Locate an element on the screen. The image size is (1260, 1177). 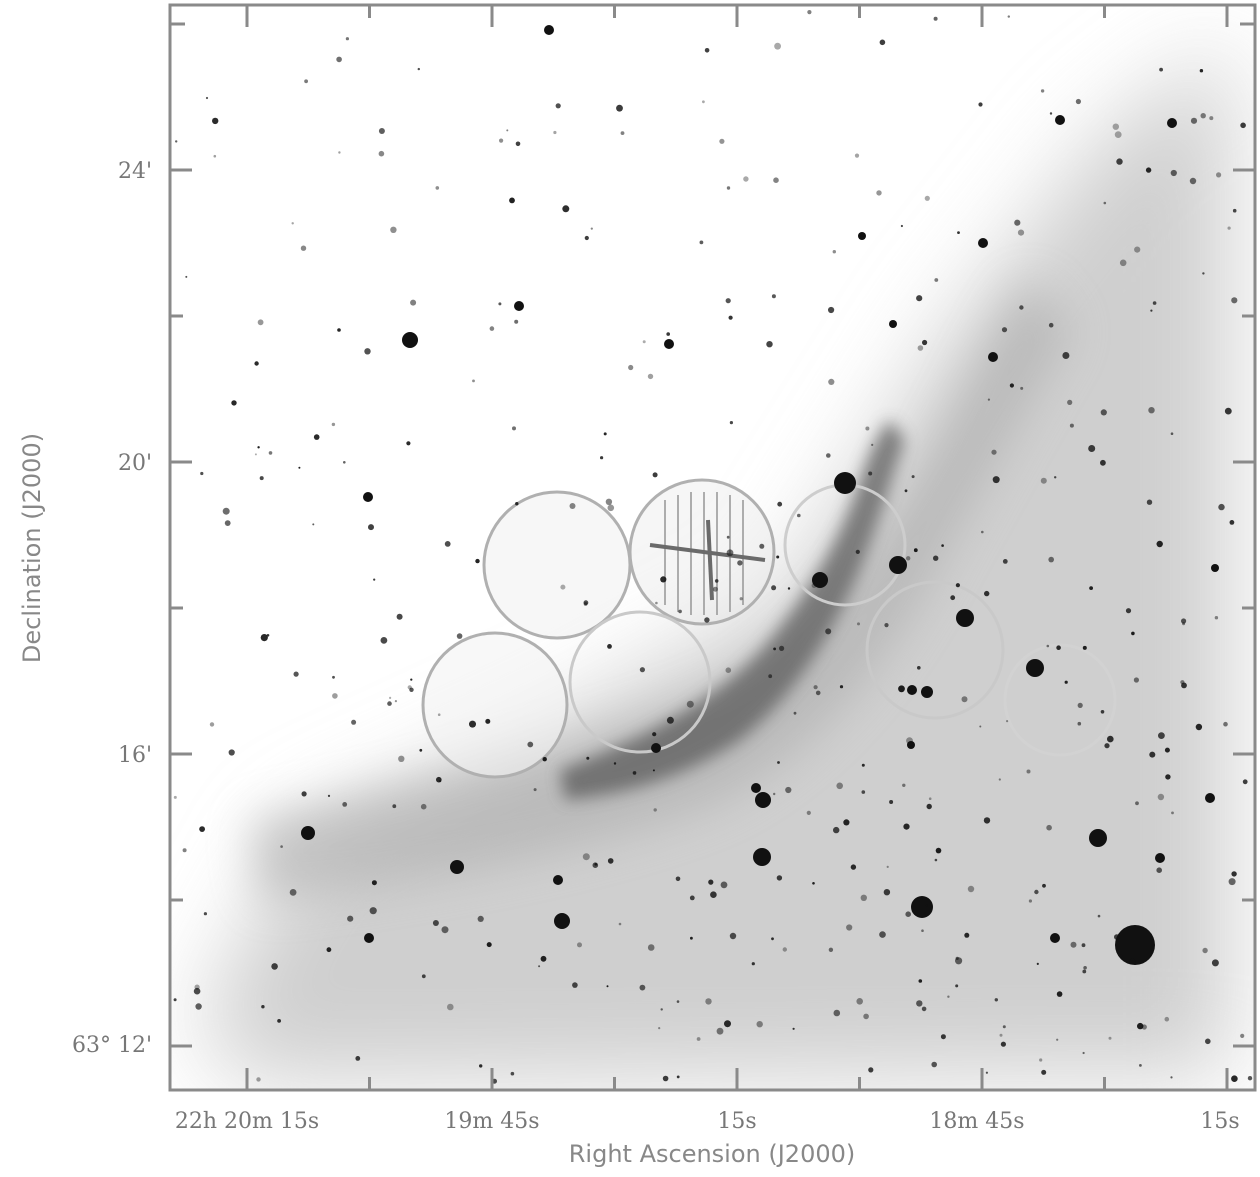
x-tick-label: 15s is located at coordinates (1219, 1121).